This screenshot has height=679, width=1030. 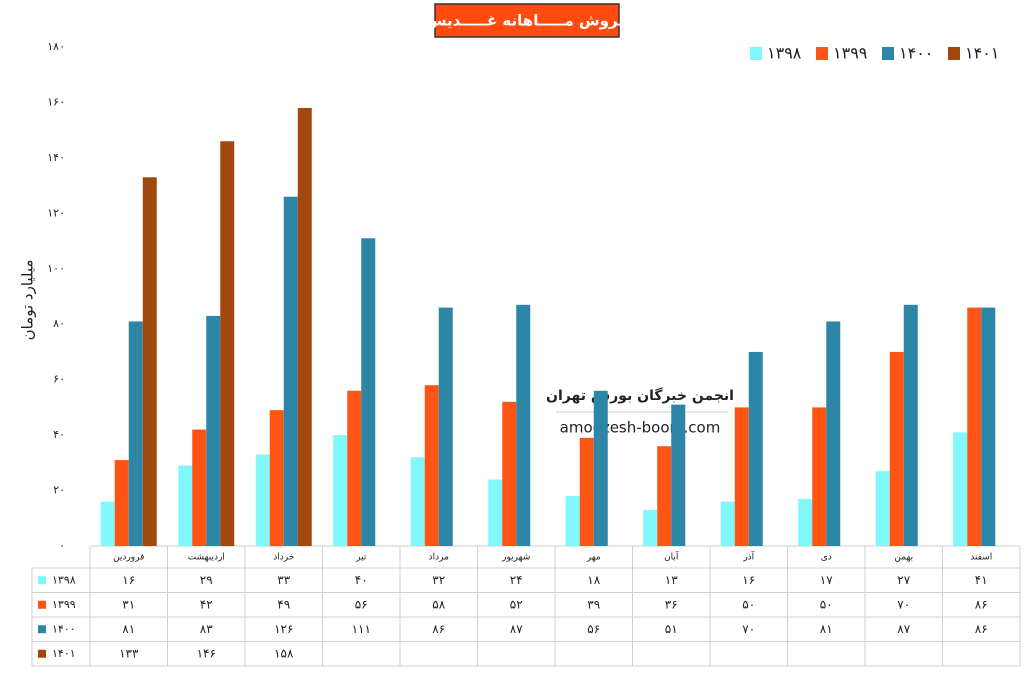 What do you see at coordinates (206, 558) in the screenshot?
I see `x-tick-label: اردیبهشت` at bounding box center [206, 558].